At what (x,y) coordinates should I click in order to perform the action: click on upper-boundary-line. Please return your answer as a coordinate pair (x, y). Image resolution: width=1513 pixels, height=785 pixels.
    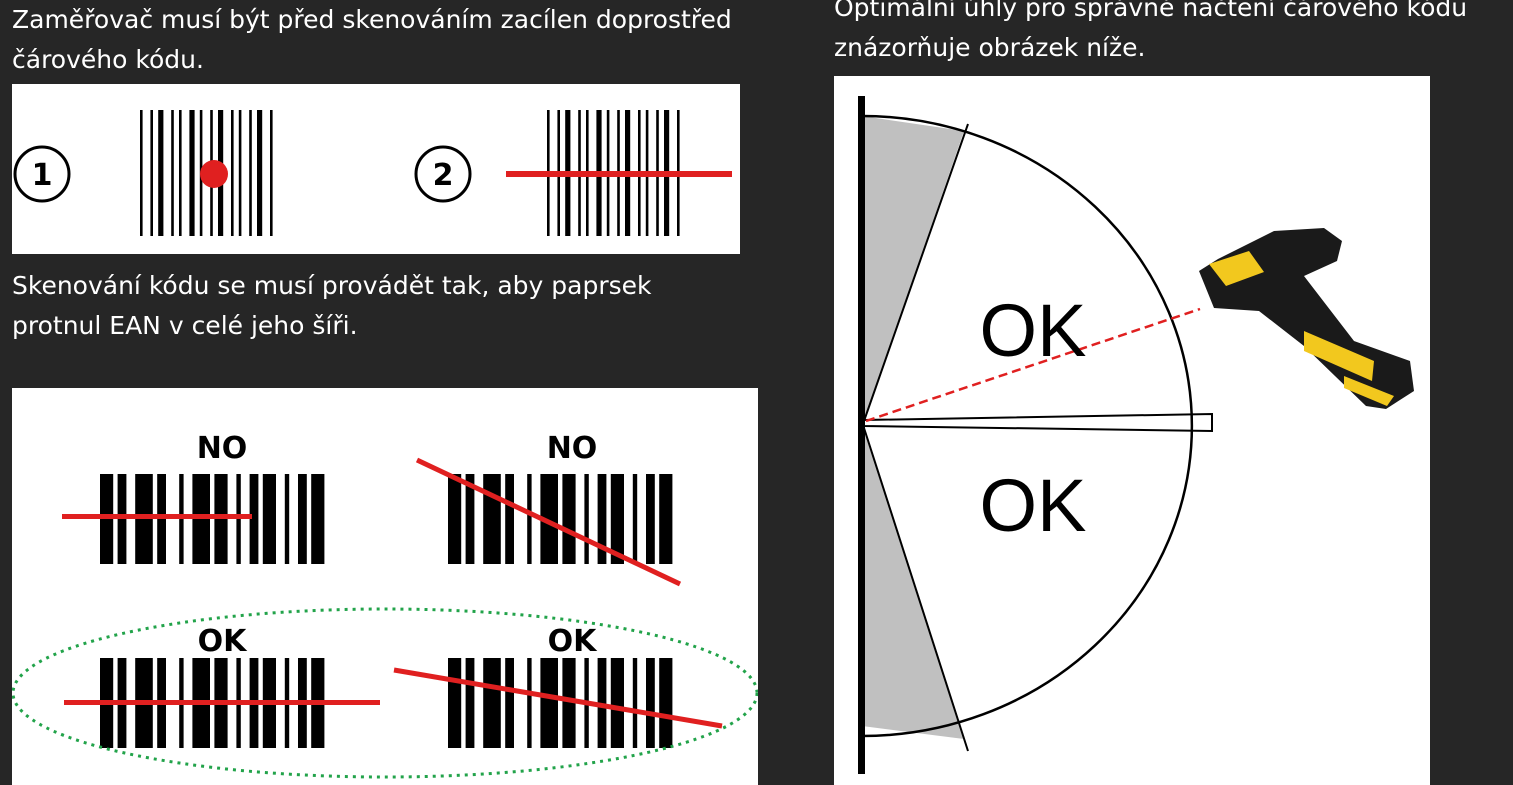
    Looking at the image, I should click on (916, 272).